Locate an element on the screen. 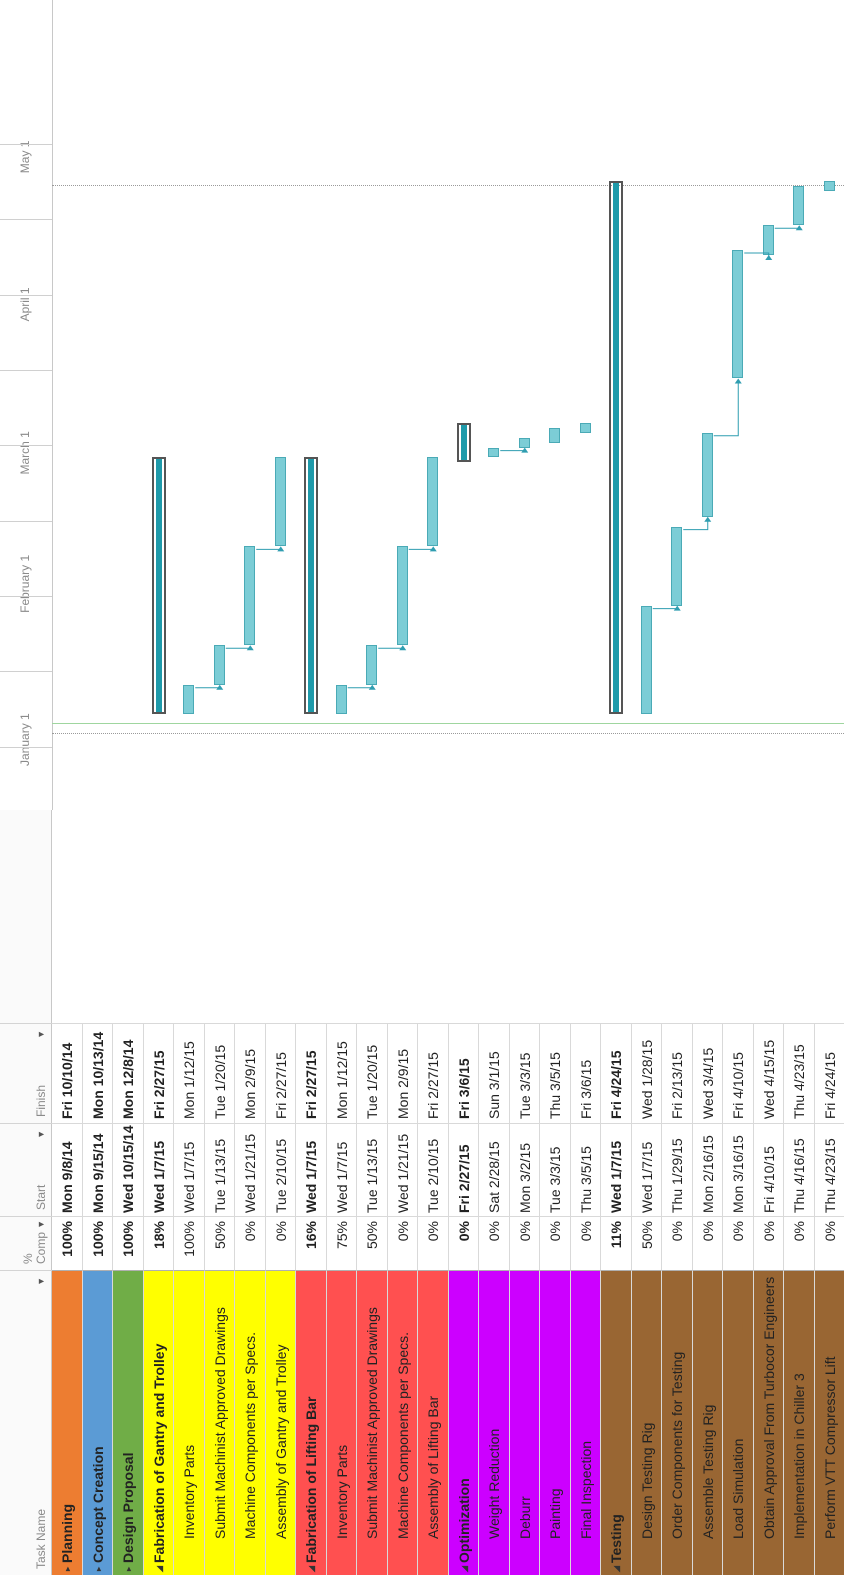  task-row-testing: ◢ Testing 11% Wed 1/7/15 Fri 4/24/15 is located at coordinates (616, 1192).